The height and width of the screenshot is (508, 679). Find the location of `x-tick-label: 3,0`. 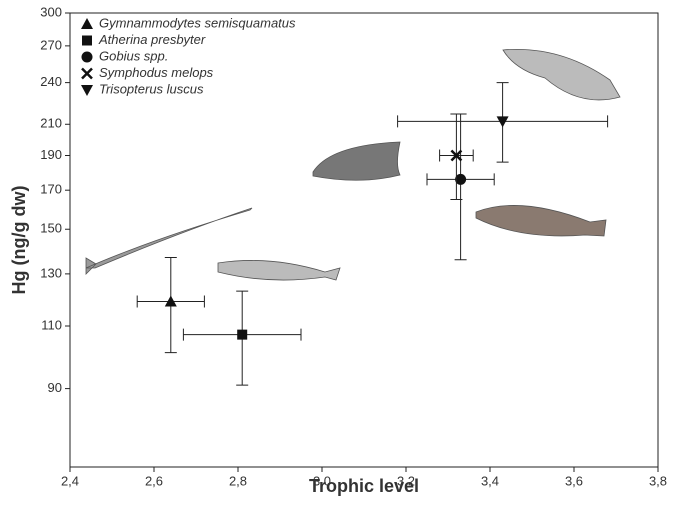

x-tick-label: 3,0 is located at coordinates (322, 480).